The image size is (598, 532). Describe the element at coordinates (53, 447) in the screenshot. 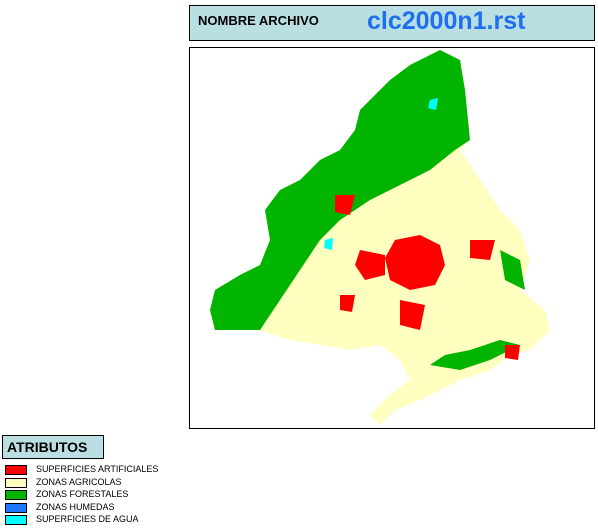

I see `legend-title: ATRIBUTOS` at that location.